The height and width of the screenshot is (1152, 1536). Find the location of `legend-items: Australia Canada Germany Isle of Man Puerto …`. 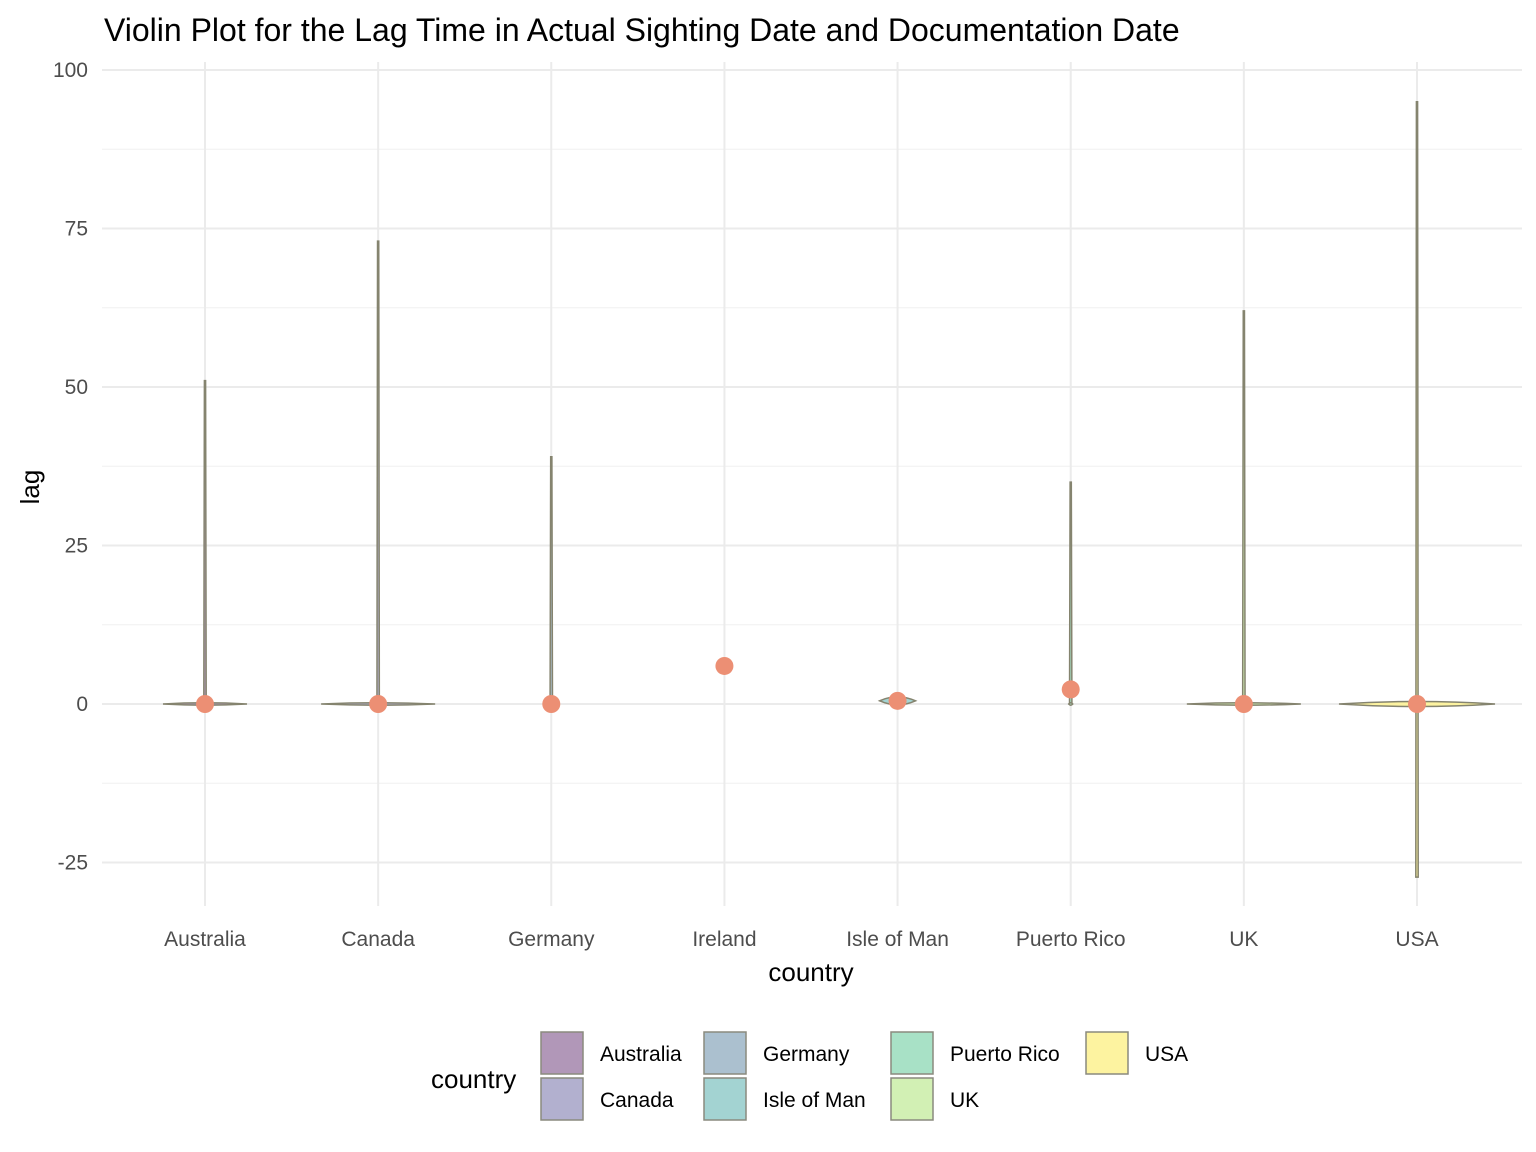

legend-items: Australia Canada Germany Isle of Man Puerto … is located at coordinates (864, 1076).